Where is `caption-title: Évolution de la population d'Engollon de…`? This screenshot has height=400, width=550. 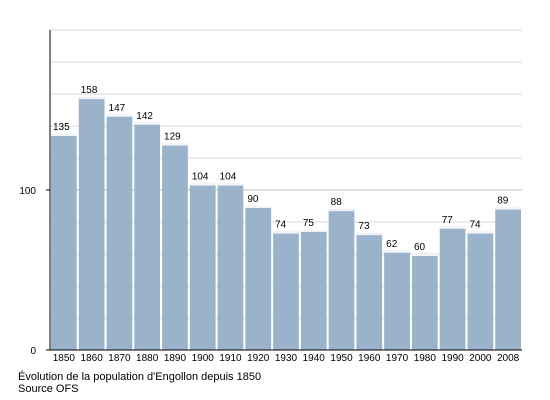
caption-title: Évolution de la population d'Engollon de… is located at coordinates (140, 377).